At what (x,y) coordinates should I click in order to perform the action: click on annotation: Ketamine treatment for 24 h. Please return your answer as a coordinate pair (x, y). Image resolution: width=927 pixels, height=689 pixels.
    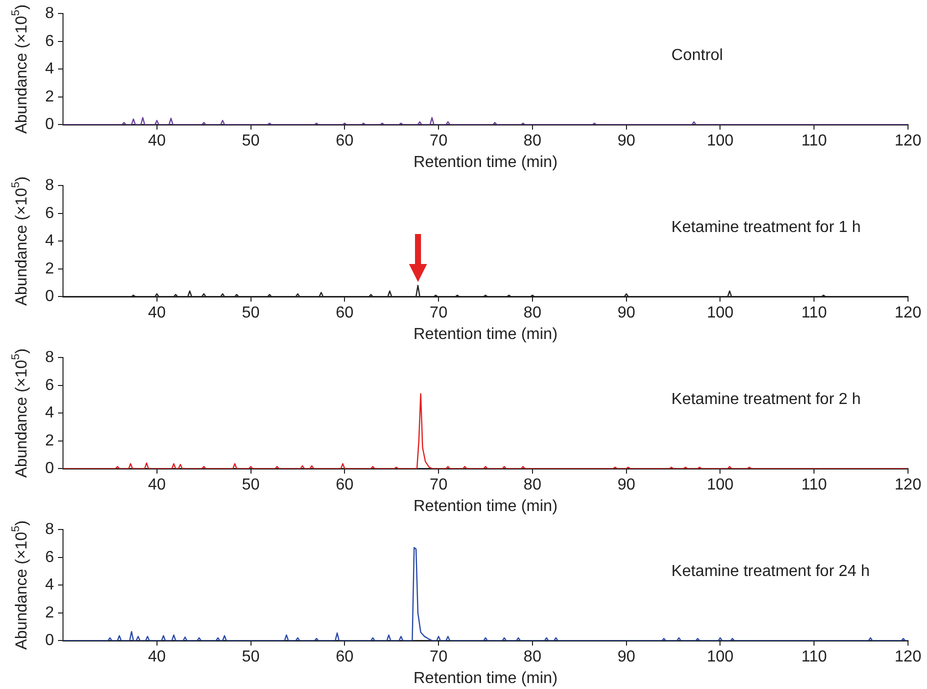
    Looking at the image, I should click on (770, 571).